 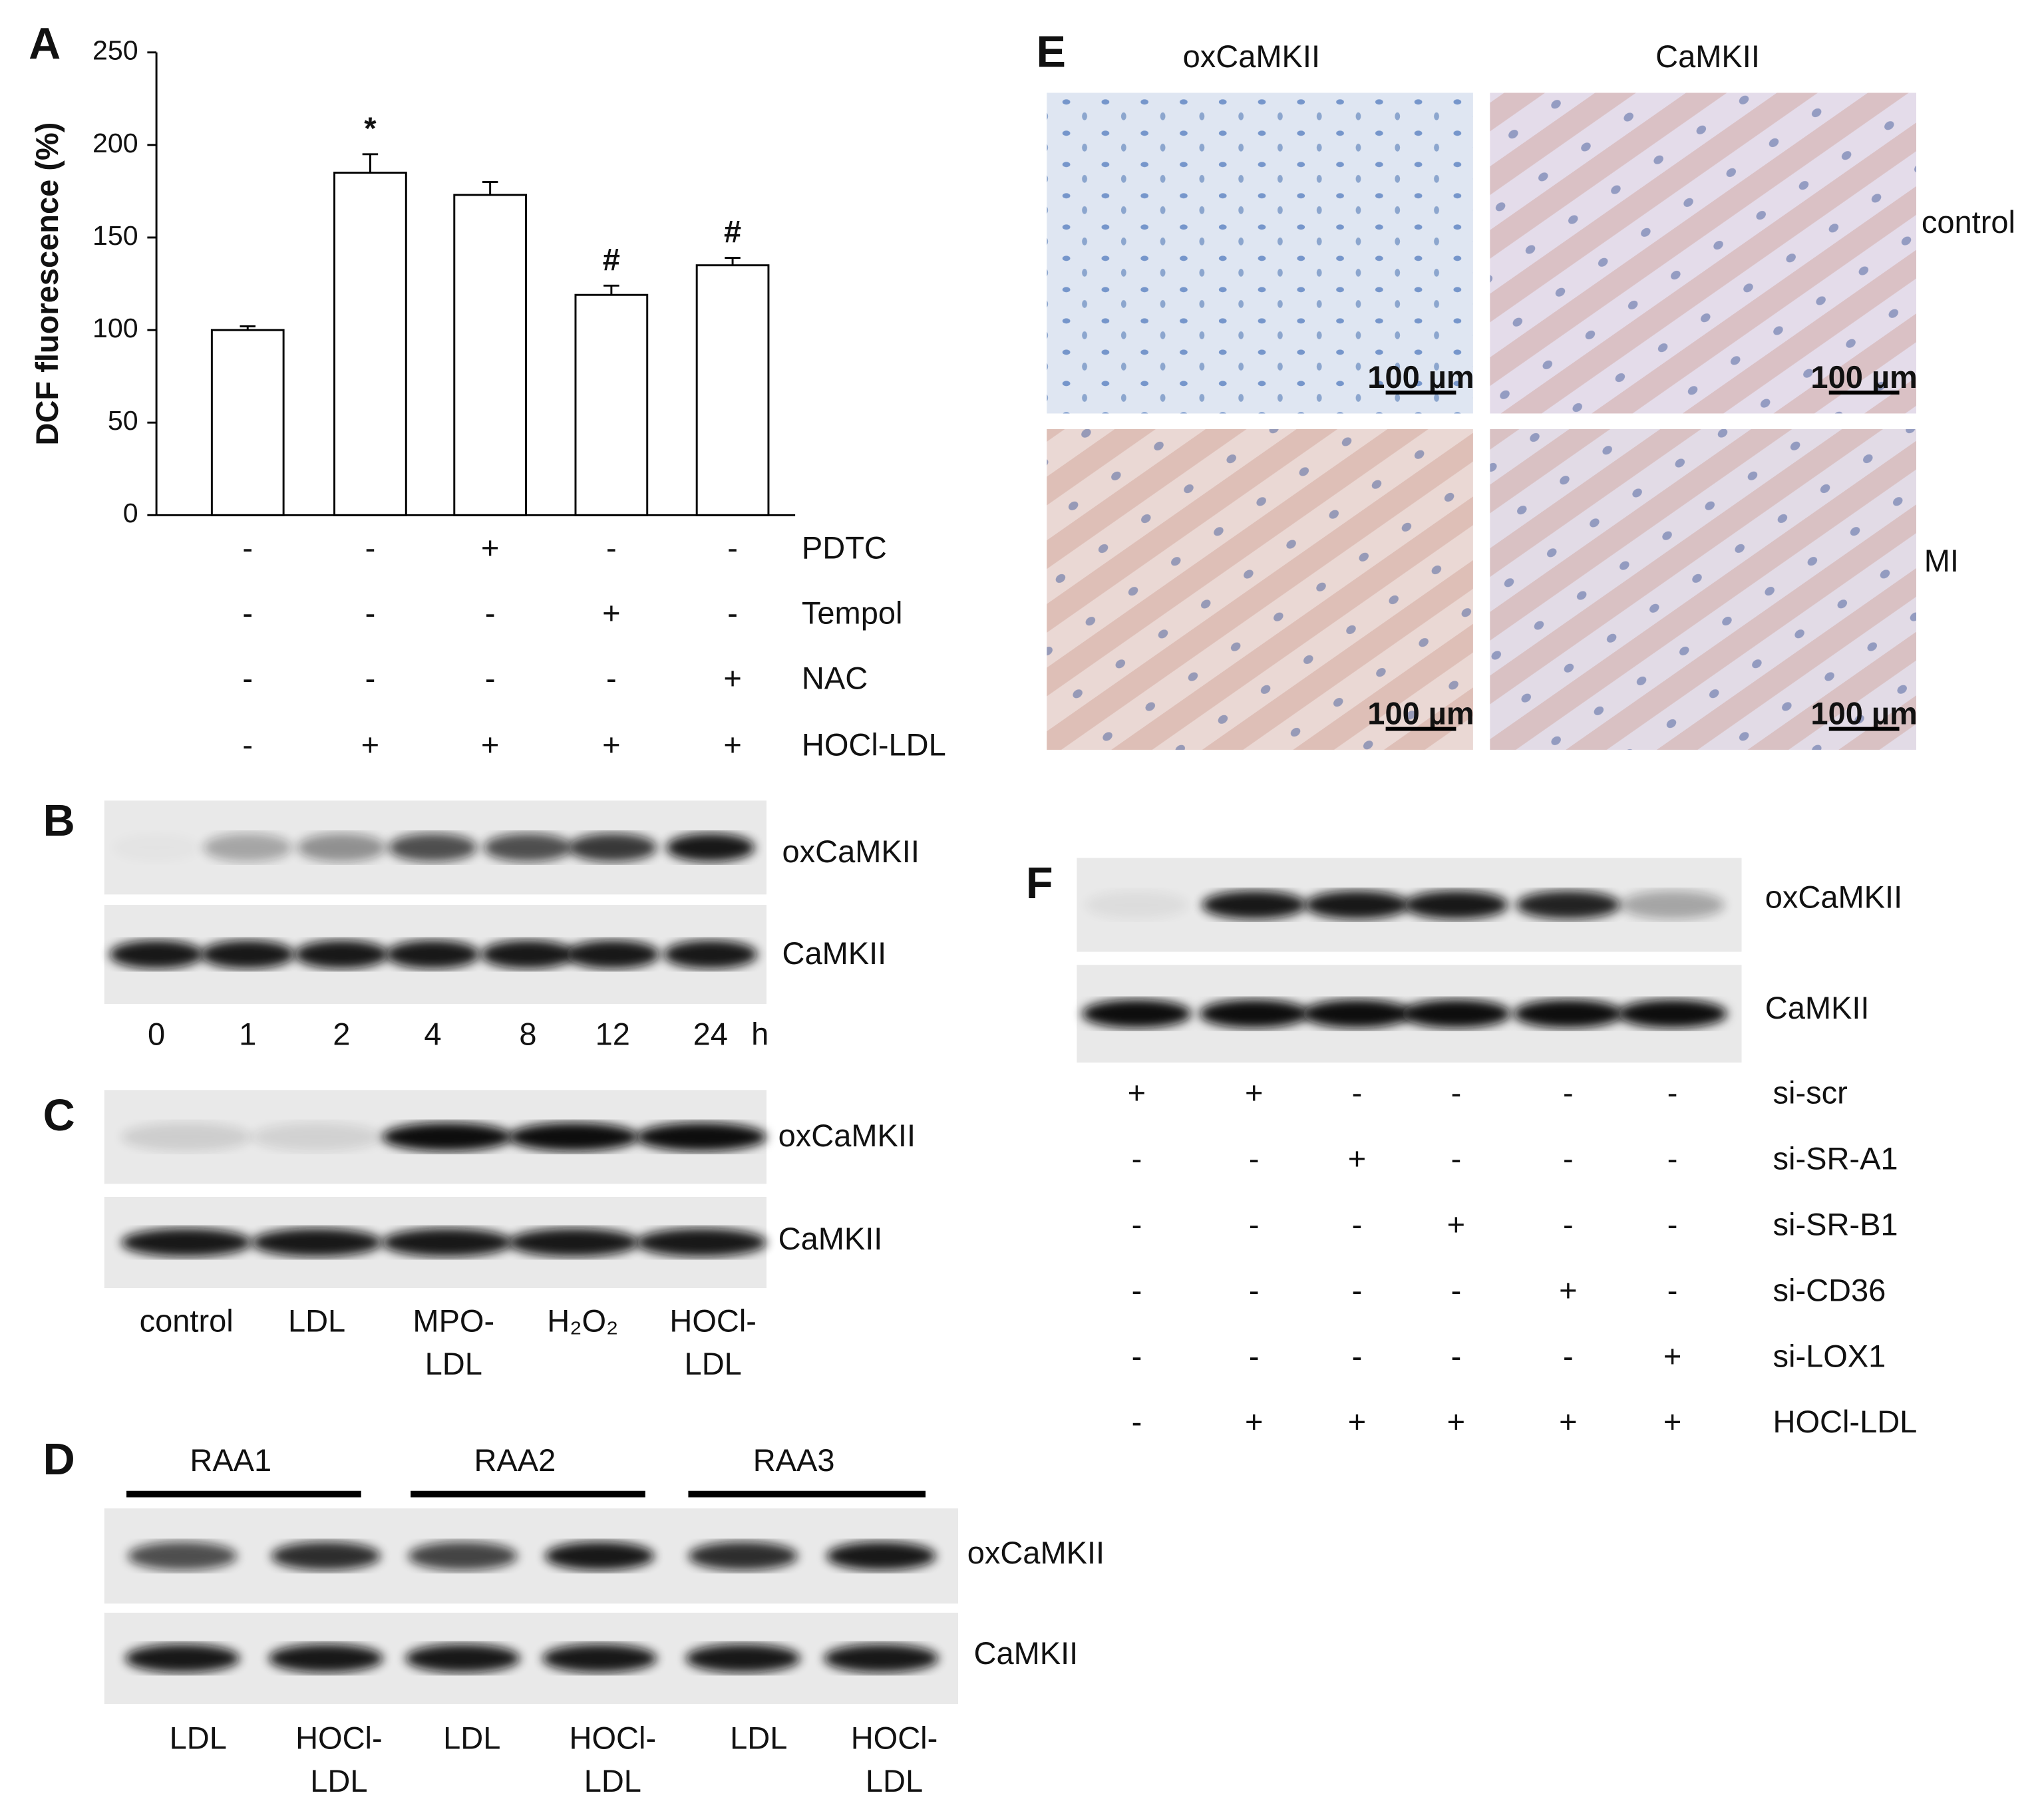 What do you see at coordinates (370, 128) in the screenshot?
I see `annotation: *` at bounding box center [370, 128].